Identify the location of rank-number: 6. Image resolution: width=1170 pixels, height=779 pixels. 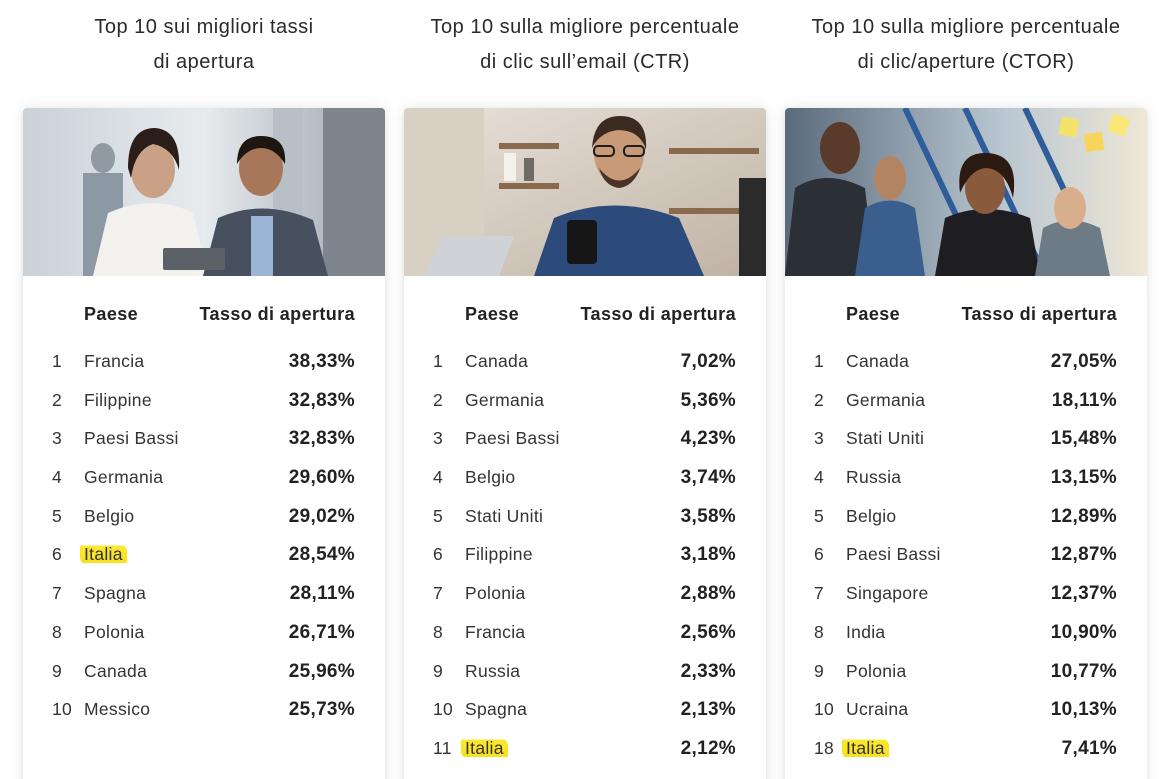
(57, 554).